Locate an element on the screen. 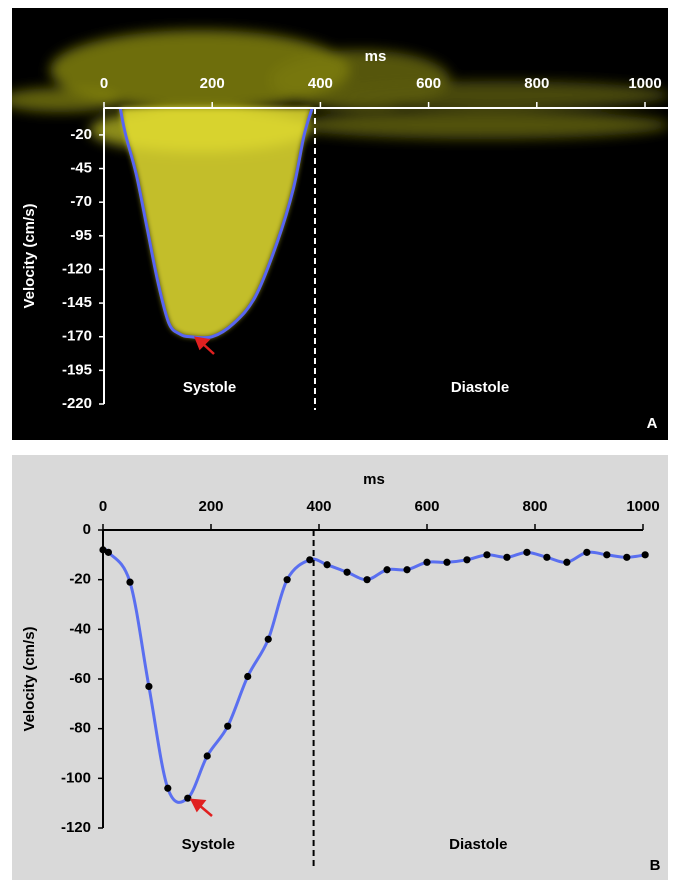 The height and width of the screenshot is (885, 676). y-tick-label: -70 is located at coordinates (81, 201).